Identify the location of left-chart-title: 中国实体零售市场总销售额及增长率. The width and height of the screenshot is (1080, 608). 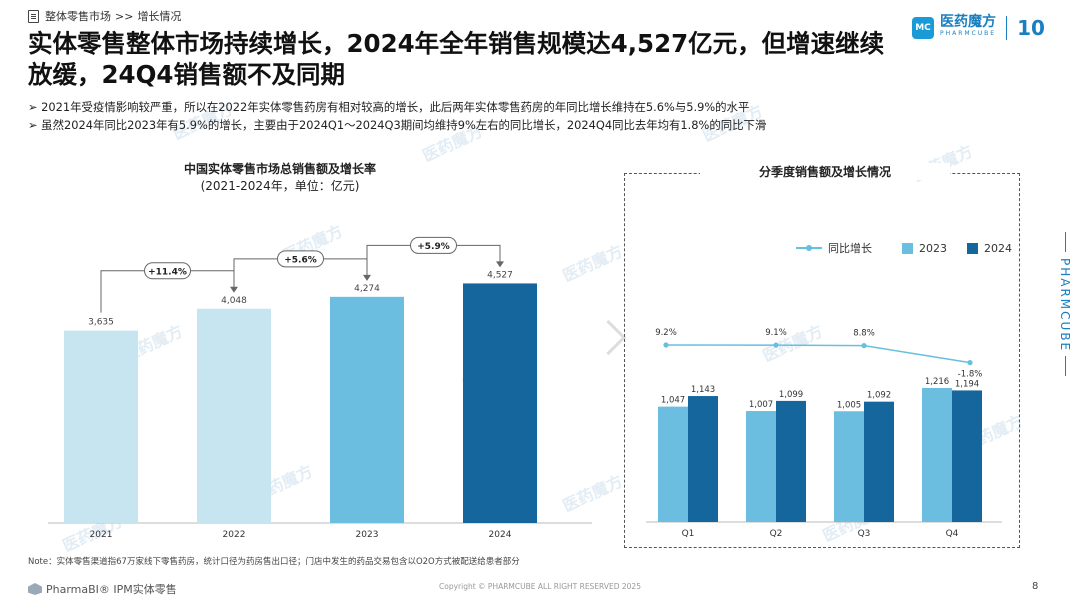
(279, 169).